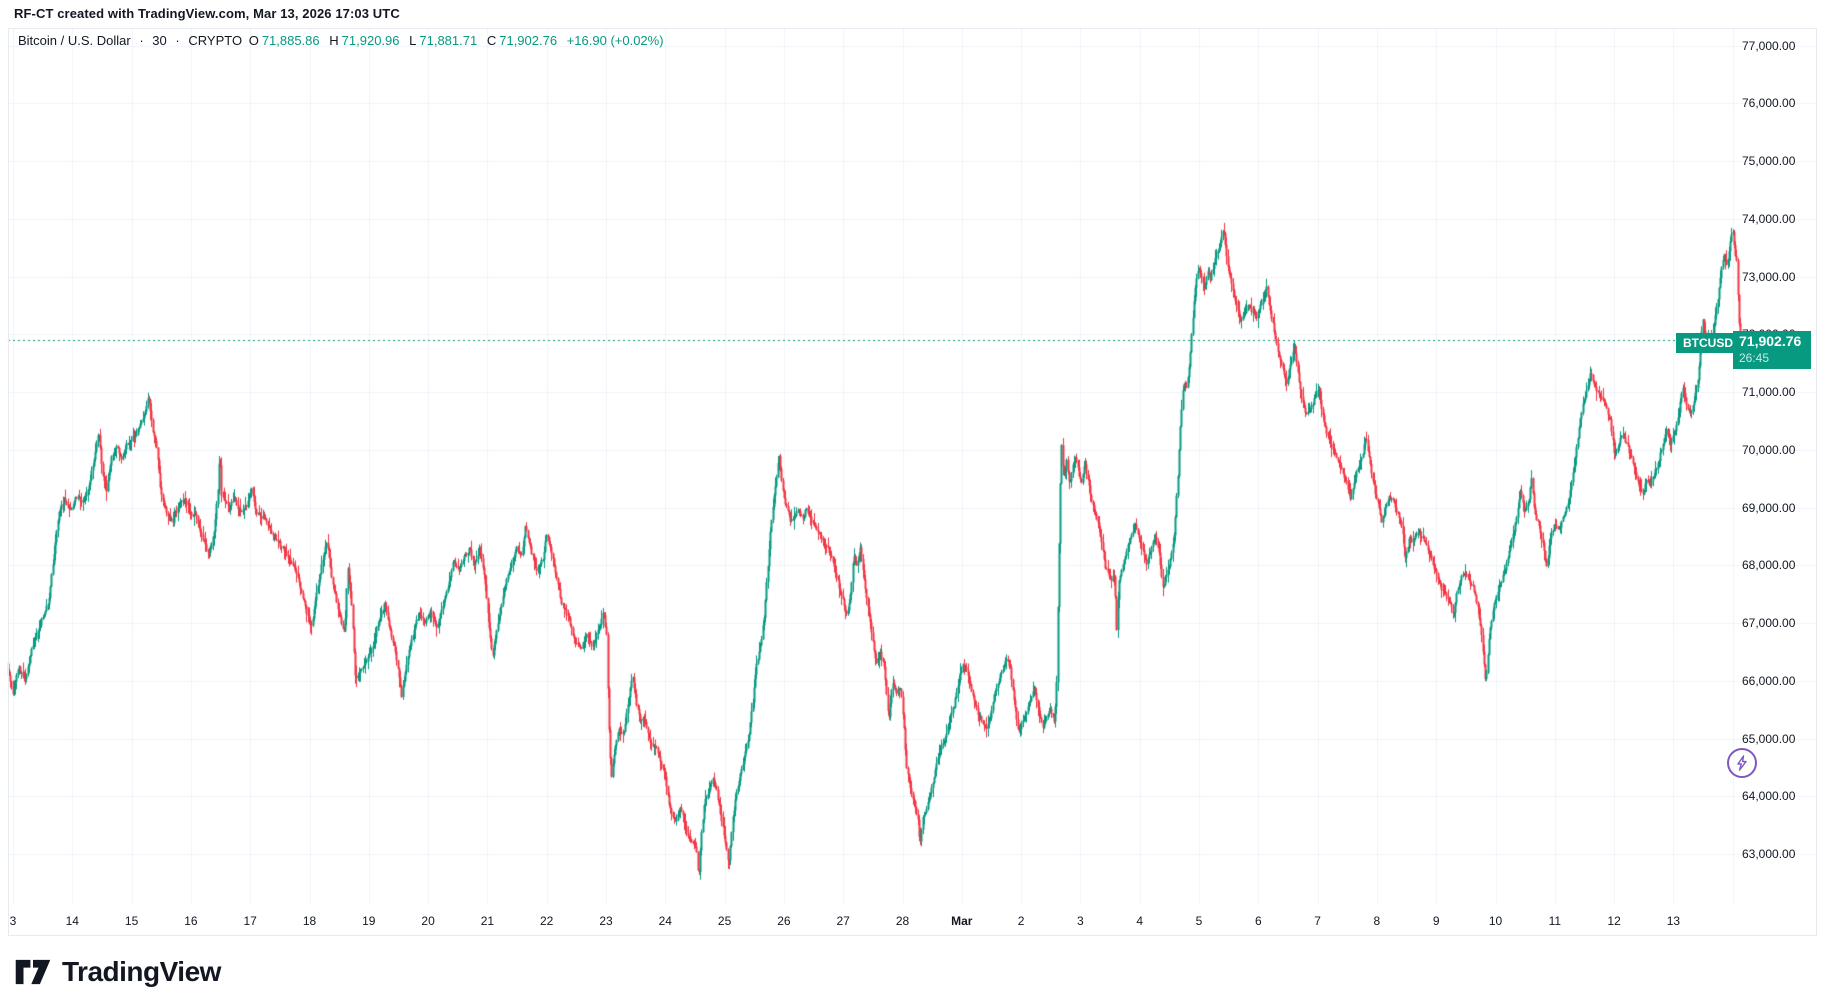  Describe the element at coordinates (74, 40) in the screenshot. I see `symbol-title: Bitcoin / U.S. Dollar` at that location.